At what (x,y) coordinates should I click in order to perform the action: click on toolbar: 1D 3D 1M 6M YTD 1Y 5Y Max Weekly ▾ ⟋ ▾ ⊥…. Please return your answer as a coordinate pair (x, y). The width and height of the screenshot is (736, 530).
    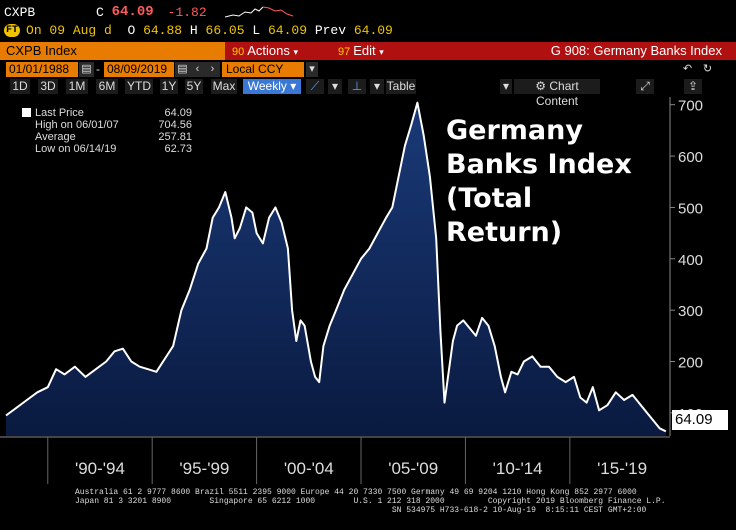
    Looking at the image, I should click on (368, 93).